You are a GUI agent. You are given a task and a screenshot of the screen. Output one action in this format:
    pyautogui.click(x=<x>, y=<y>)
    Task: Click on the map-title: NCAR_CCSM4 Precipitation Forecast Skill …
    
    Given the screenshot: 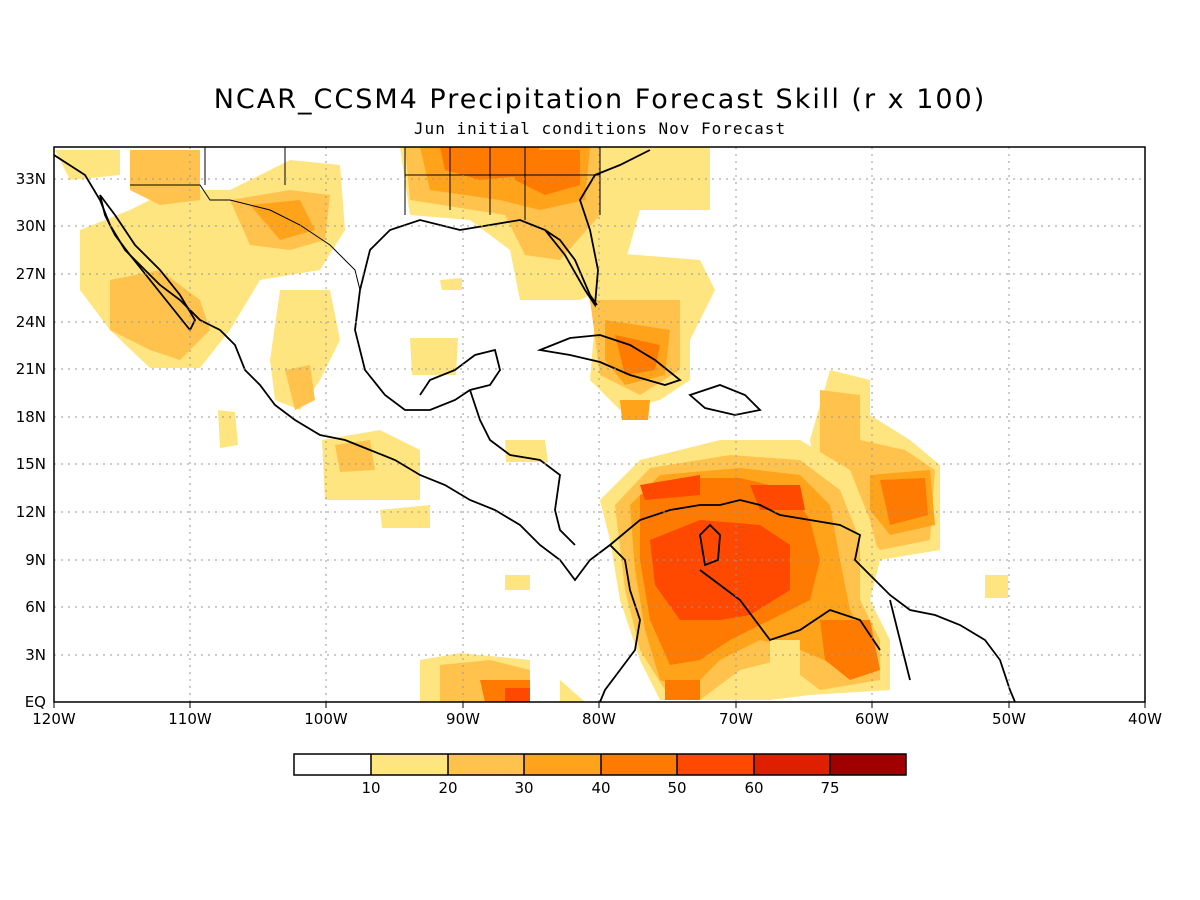 What is the action you would take?
    pyautogui.click(x=600, y=99)
    